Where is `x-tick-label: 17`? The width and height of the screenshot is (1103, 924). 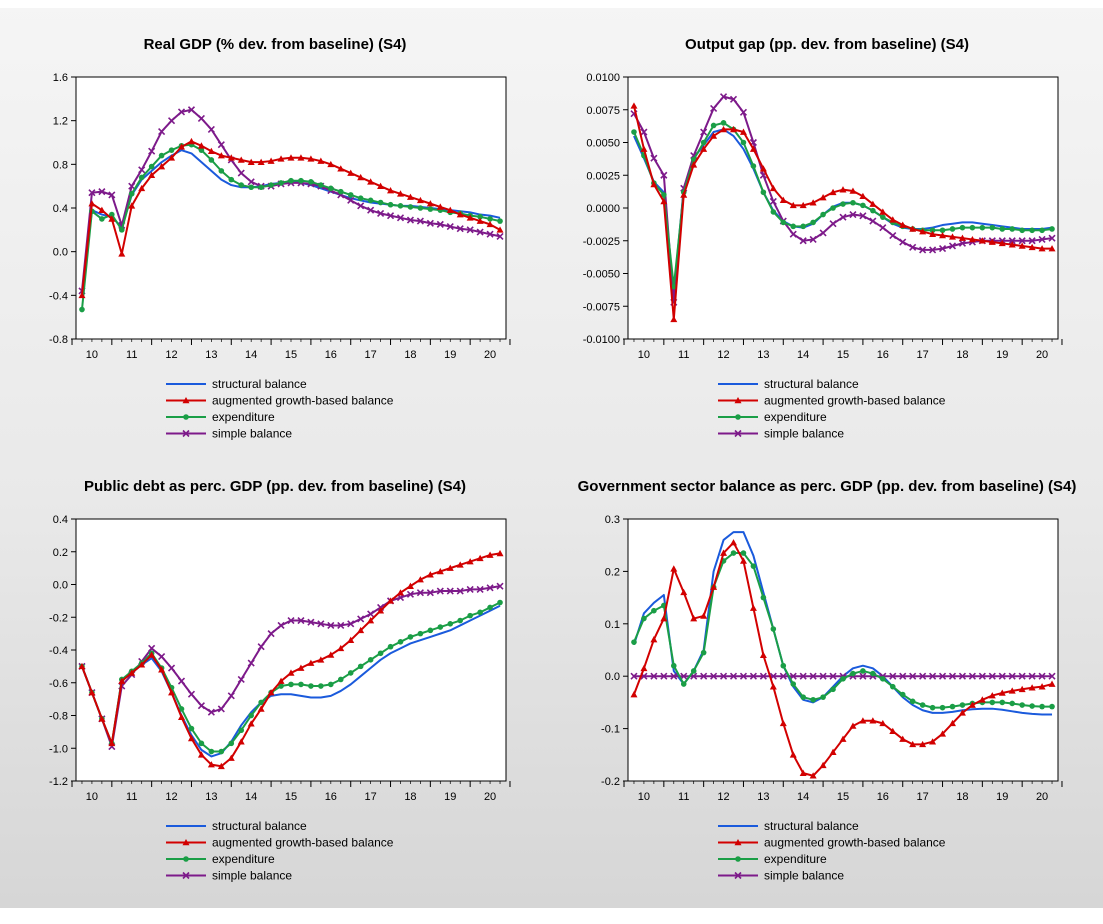 x-tick-label: 17 is located at coordinates (371, 797).